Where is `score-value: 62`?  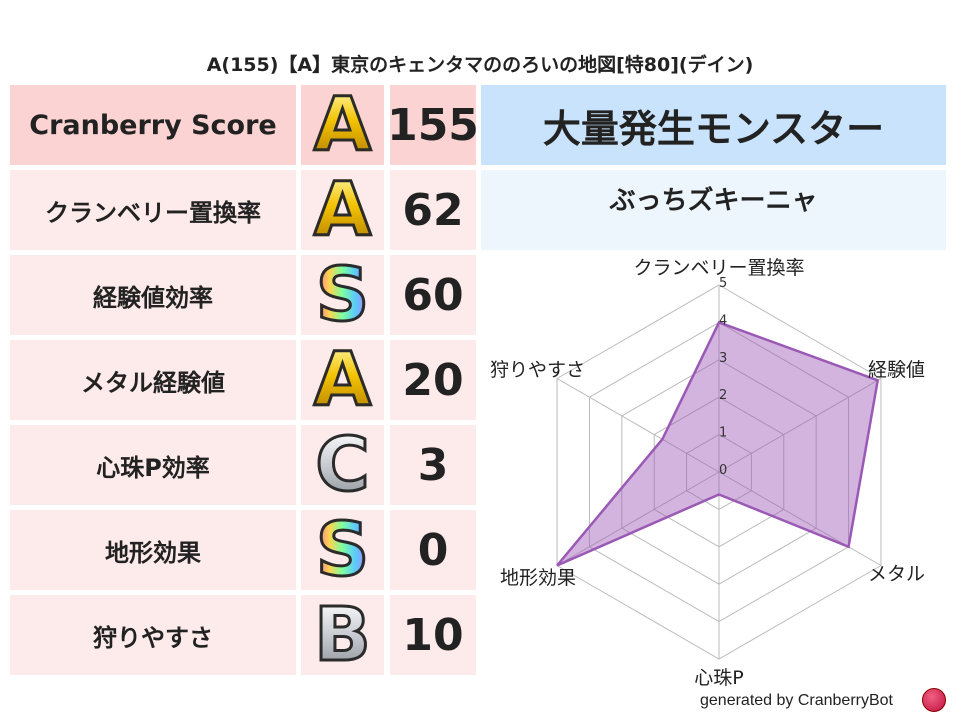 score-value: 62 is located at coordinates (433, 210).